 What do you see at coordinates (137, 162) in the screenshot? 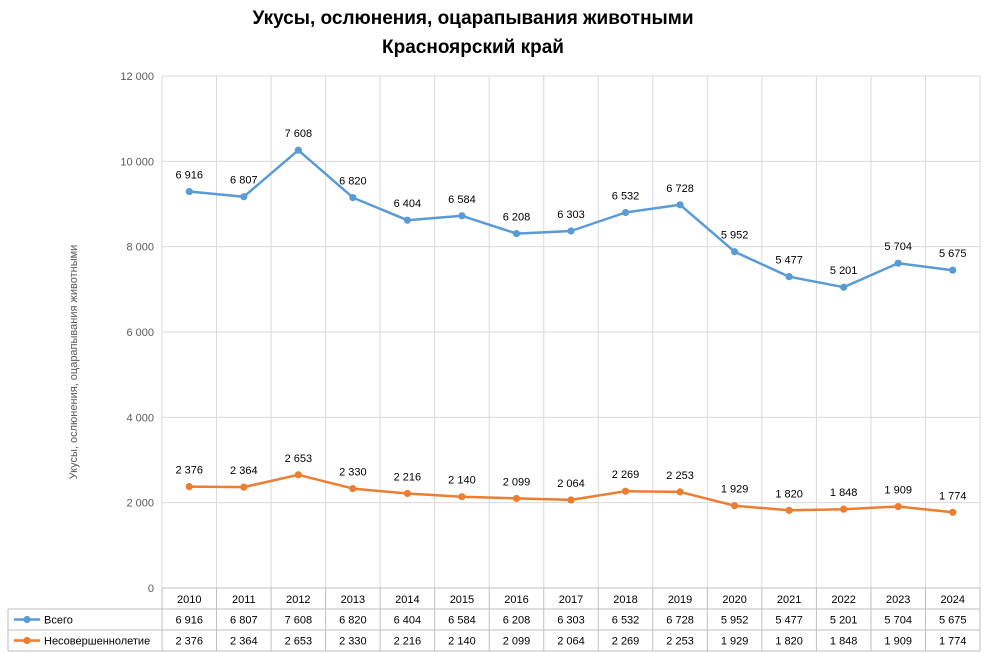
I see `y-tick-label: 10 000` at bounding box center [137, 162].